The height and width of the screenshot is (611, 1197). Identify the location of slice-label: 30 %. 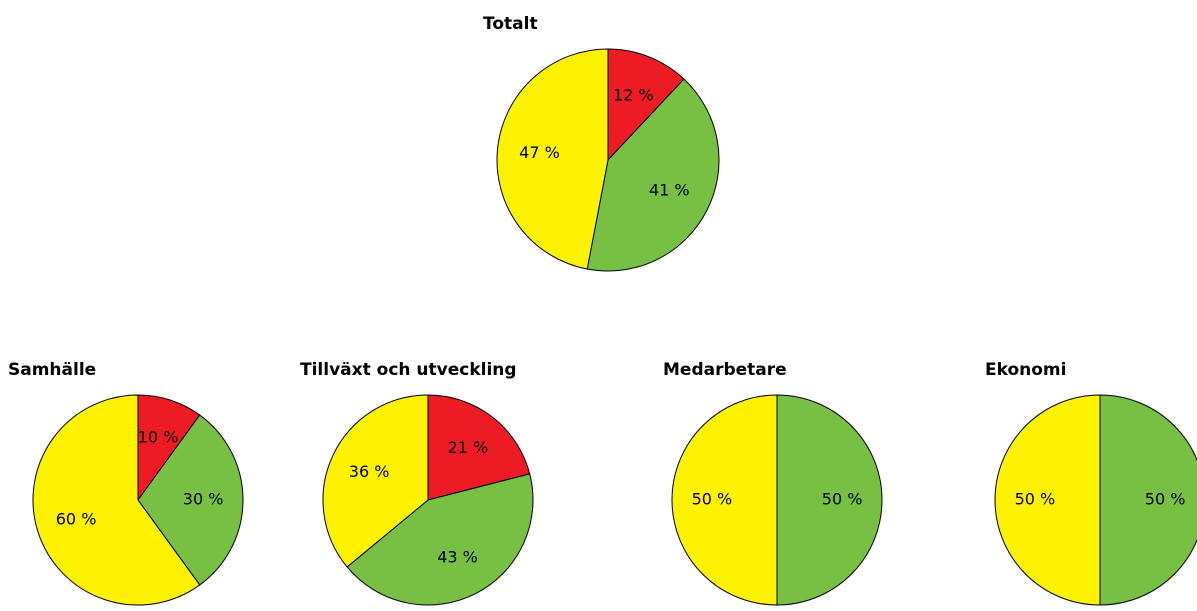
(203, 499).